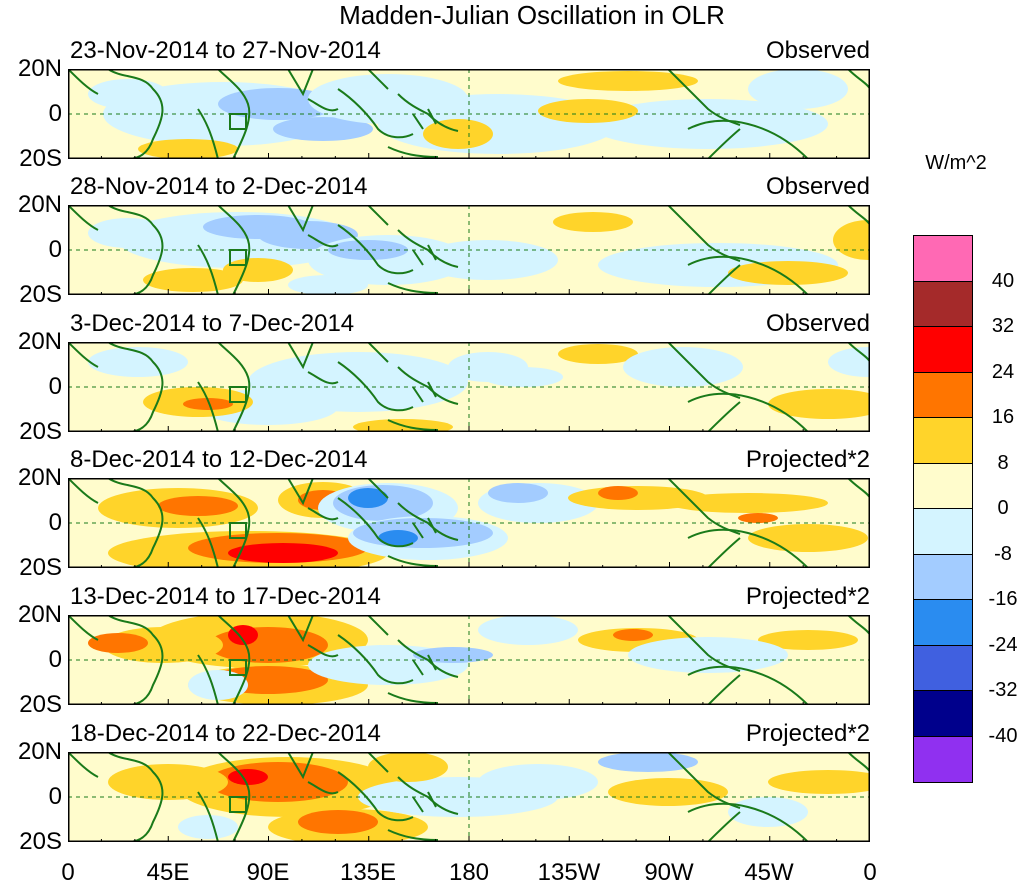 Image resolution: width=1021 pixels, height=887 pixels. I want to click on olr-anomaly-map, so click(469, 114).